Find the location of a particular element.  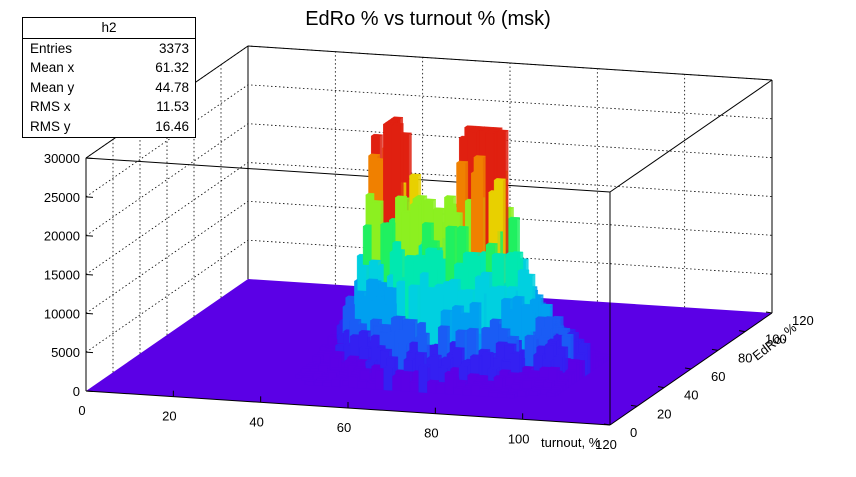

stats-label: RMS x is located at coordinates (50, 107).